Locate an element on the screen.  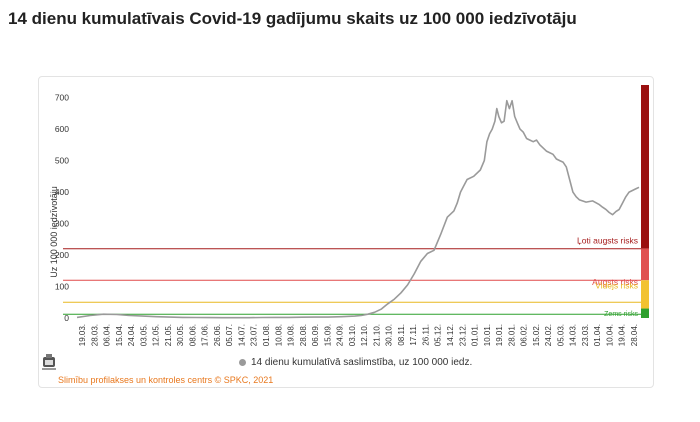
x-tick-label: 30.10. is located at coordinates (389, 335).